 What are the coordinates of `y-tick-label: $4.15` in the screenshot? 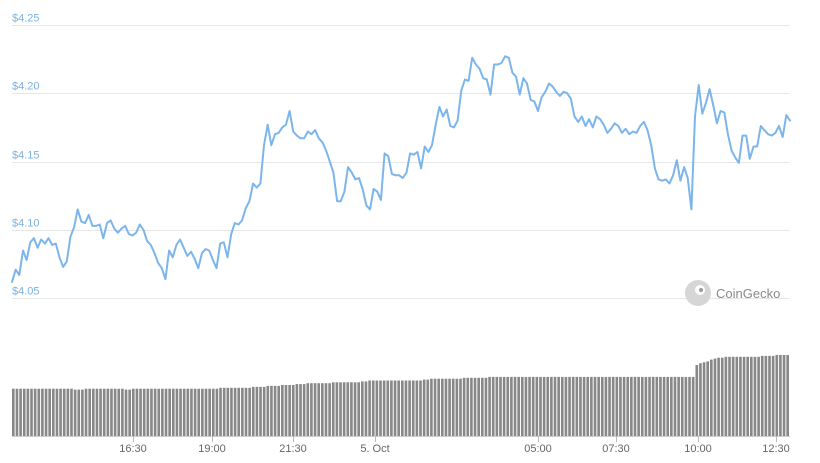 It's located at (26, 156).